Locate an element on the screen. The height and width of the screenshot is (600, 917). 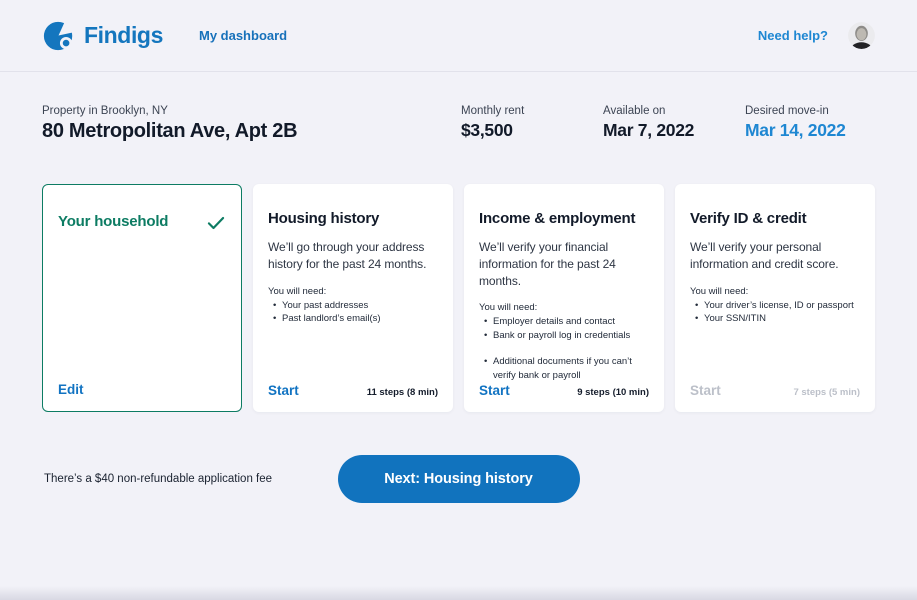
fact-value: Mar 7, 2022 is located at coordinates (649, 130).